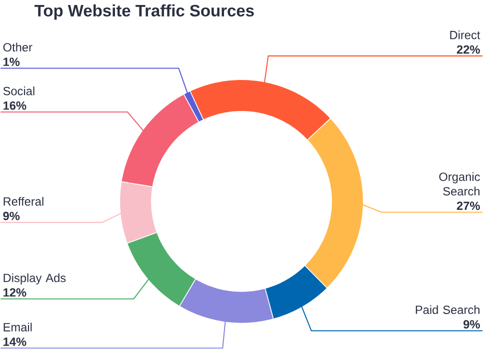  What do you see at coordinates (15, 342) in the screenshot?
I see `data-label: 14%` at bounding box center [15, 342].